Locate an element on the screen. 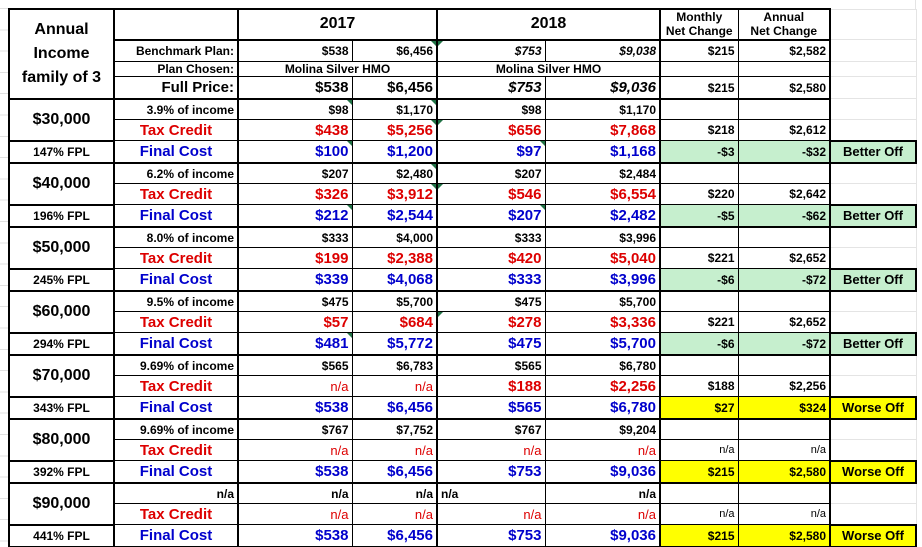  final-cost-monthly-net: -$5 is located at coordinates (699, 216).